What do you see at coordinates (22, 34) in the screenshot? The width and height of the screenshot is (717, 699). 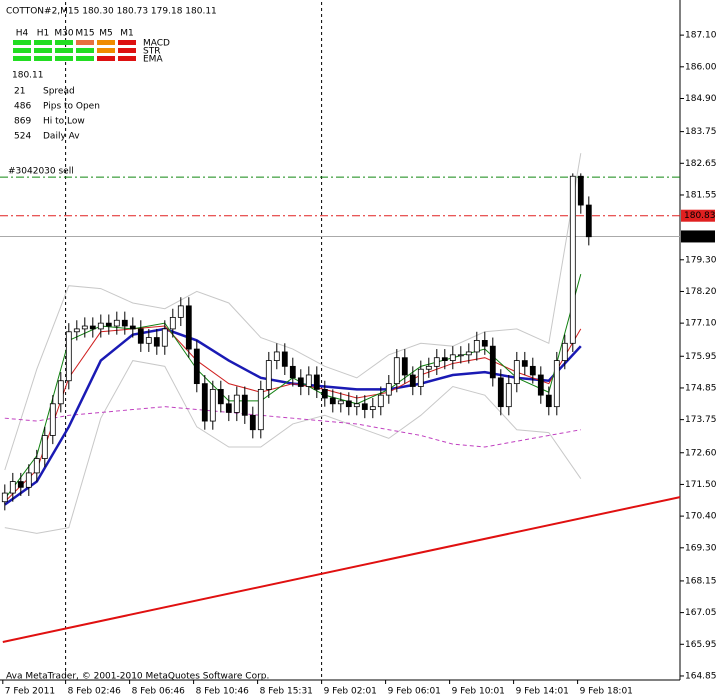 I see `timeframe-label: H4` at bounding box center [22, 34].